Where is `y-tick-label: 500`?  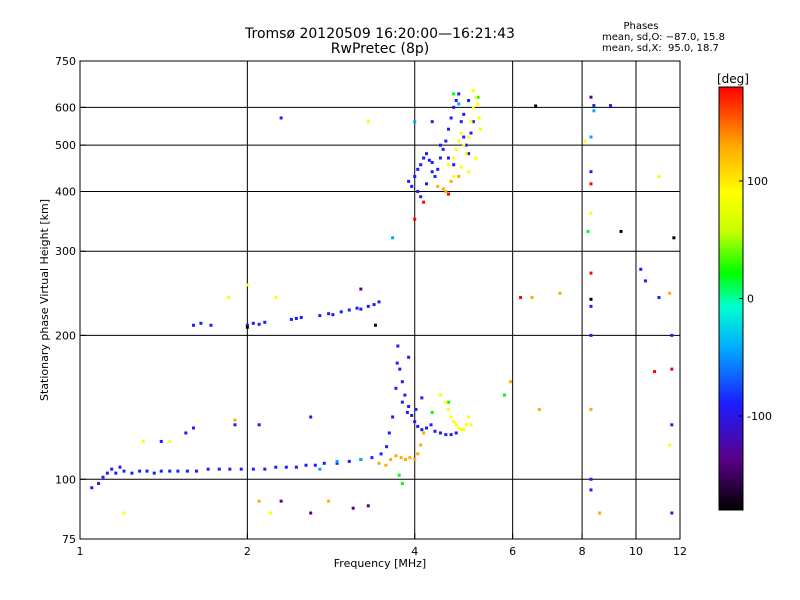 y-tick-label: 500 is located at coordinates (65, 145).